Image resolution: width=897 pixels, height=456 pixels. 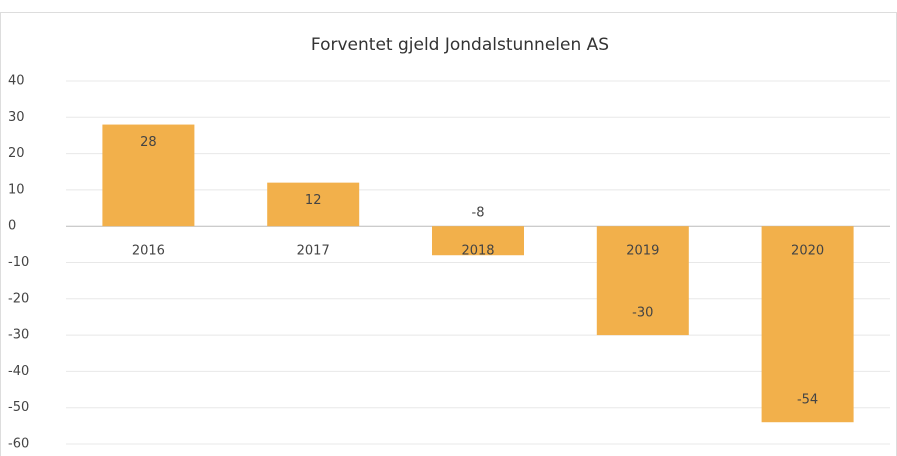 What do you see at coordinates (148, 142) in the screenshot?
I see `data-label: 28` at bounding box center [148, 142].